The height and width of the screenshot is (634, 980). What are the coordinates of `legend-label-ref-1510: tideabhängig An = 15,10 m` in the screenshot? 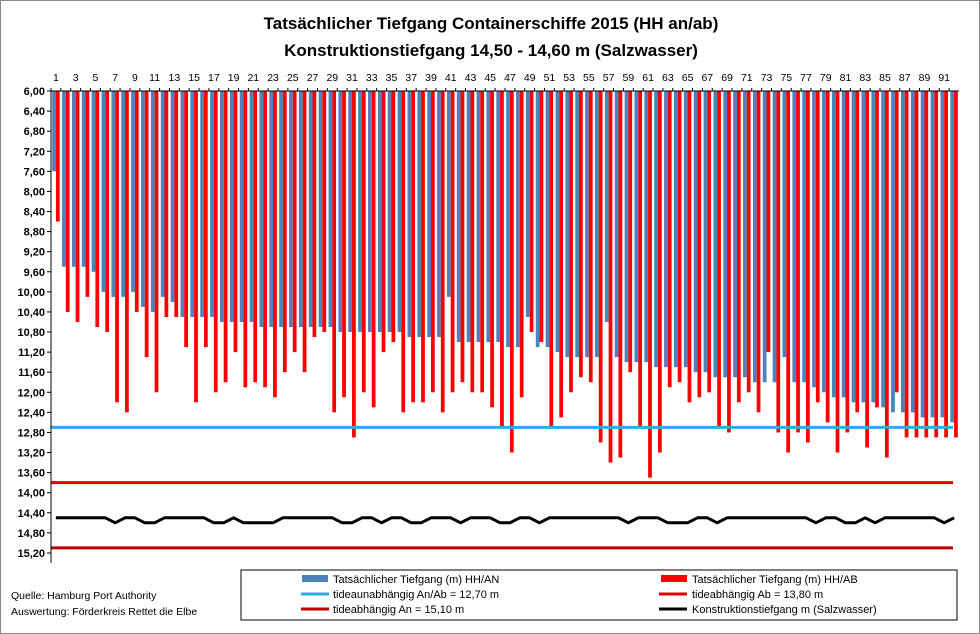 It's located at (398, 610).